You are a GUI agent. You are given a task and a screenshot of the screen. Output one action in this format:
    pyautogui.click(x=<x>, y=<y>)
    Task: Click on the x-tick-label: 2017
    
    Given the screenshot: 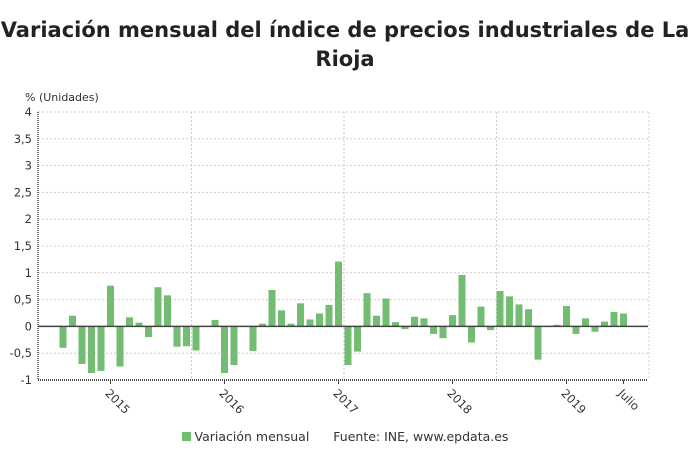 What is the action you would take?
    pyautogui.click(x=345, y=401)
    